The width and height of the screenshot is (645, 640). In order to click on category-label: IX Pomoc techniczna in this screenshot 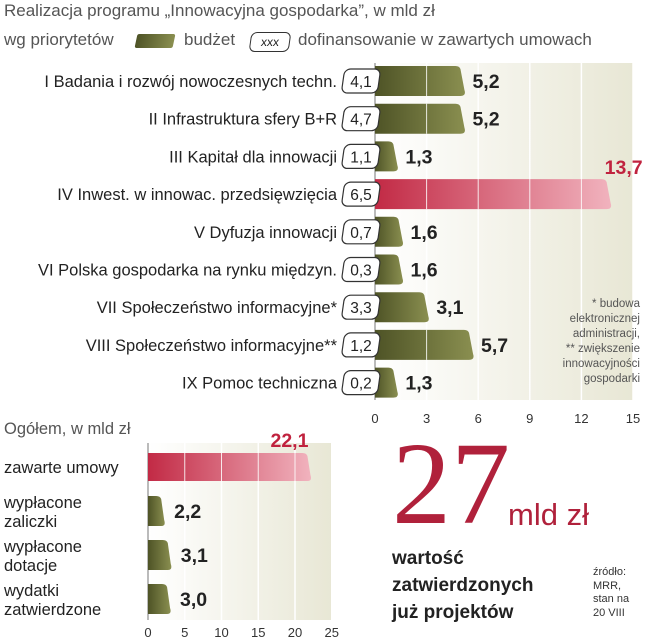, I will do `click(260, 384)`.